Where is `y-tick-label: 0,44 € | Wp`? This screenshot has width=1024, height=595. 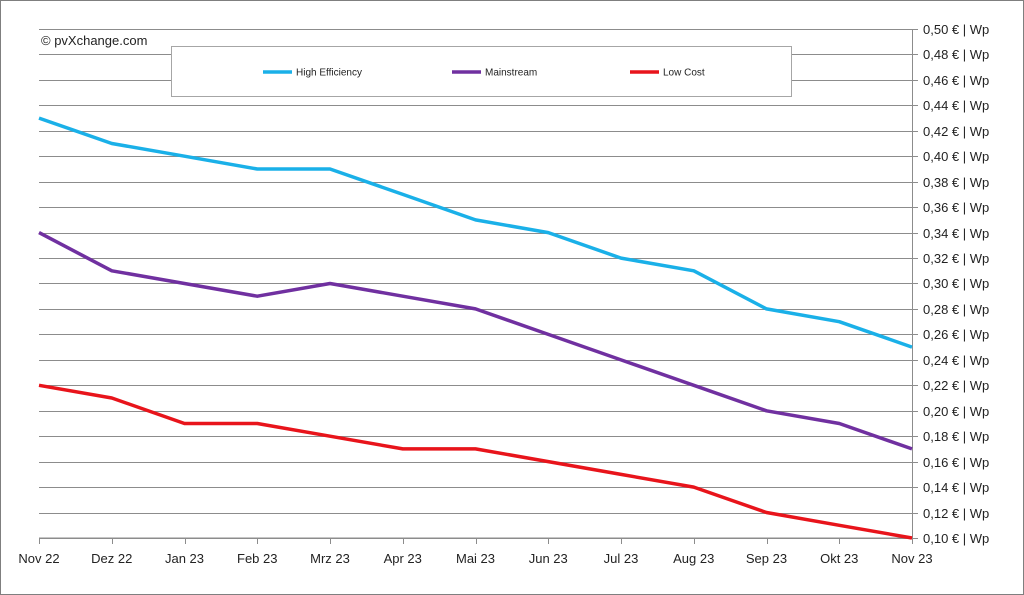 y-tick-label: 0,44 € | Wp is located at coordinates (956, 105).